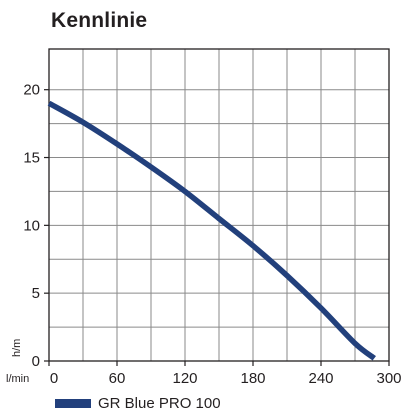 The height and width of the screenshot is (417, 405). Describe the element at coordinates (31, 158) in the screenshot. I see `y-tick-label: 15` at that location.